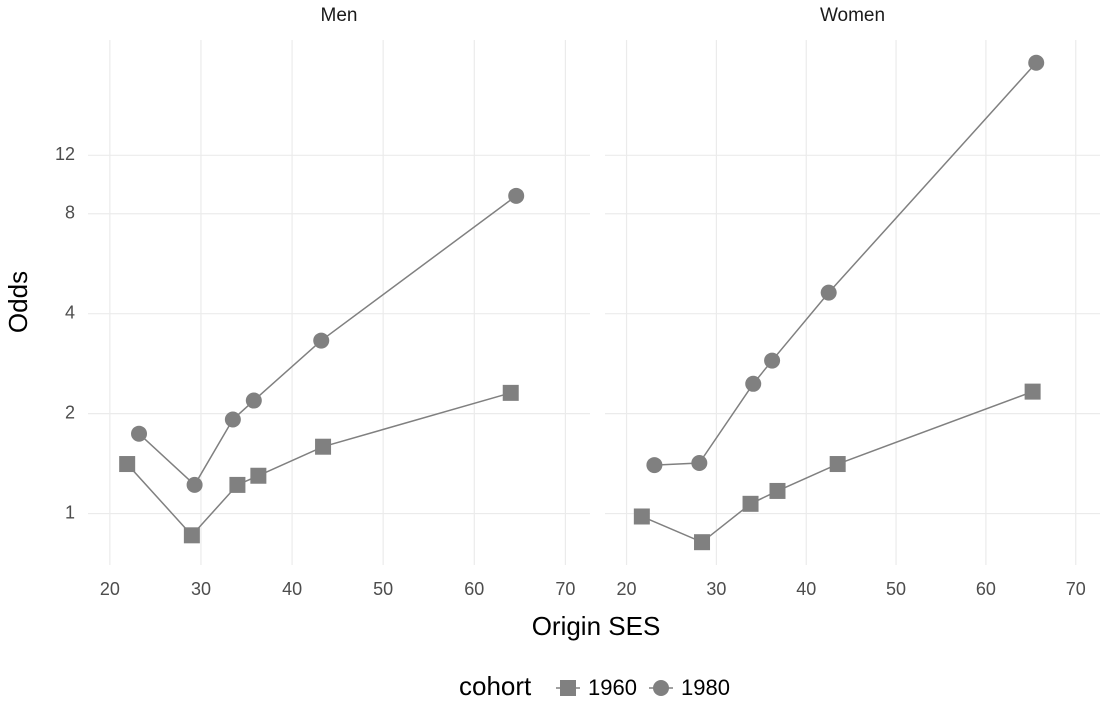  What do you see at coordinates (495, 686) in the screenshot?
I see `legend-title: cohort` at bounding box center [495, 686].